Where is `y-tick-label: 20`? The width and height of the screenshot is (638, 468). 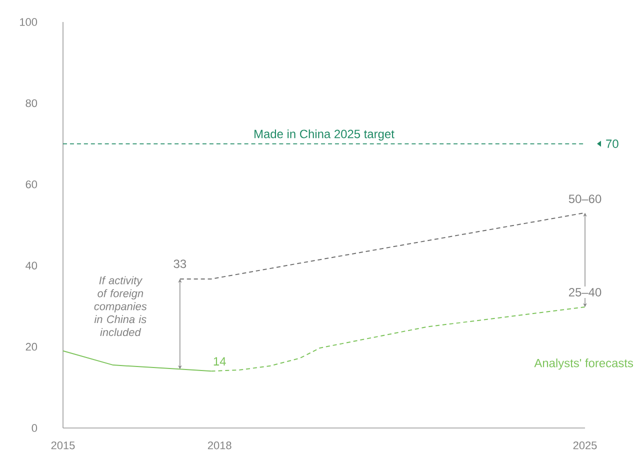
y-tick-label: 20 is located at coordinates (32, 346).